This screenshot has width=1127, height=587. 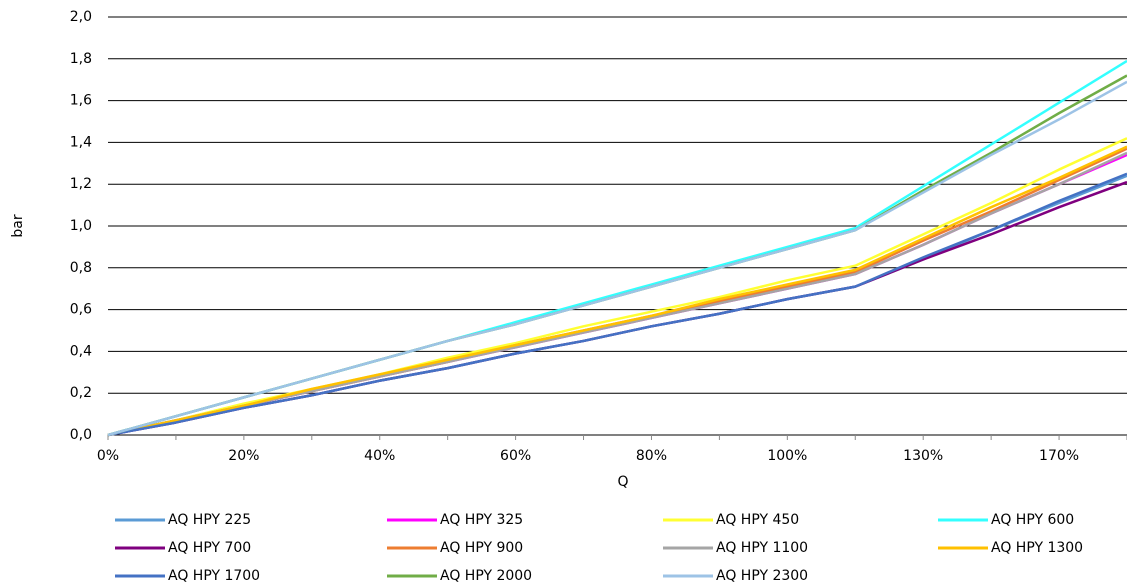 What do you see at coordinates (515, 456) in the screenshot?
I see `x-tick-label: 60%` at bounding box center [515, 456].